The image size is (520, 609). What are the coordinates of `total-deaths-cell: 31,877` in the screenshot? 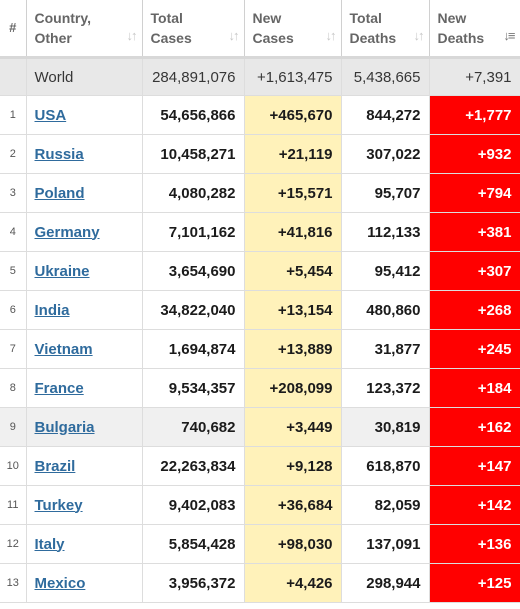 It's located at (385, 349).